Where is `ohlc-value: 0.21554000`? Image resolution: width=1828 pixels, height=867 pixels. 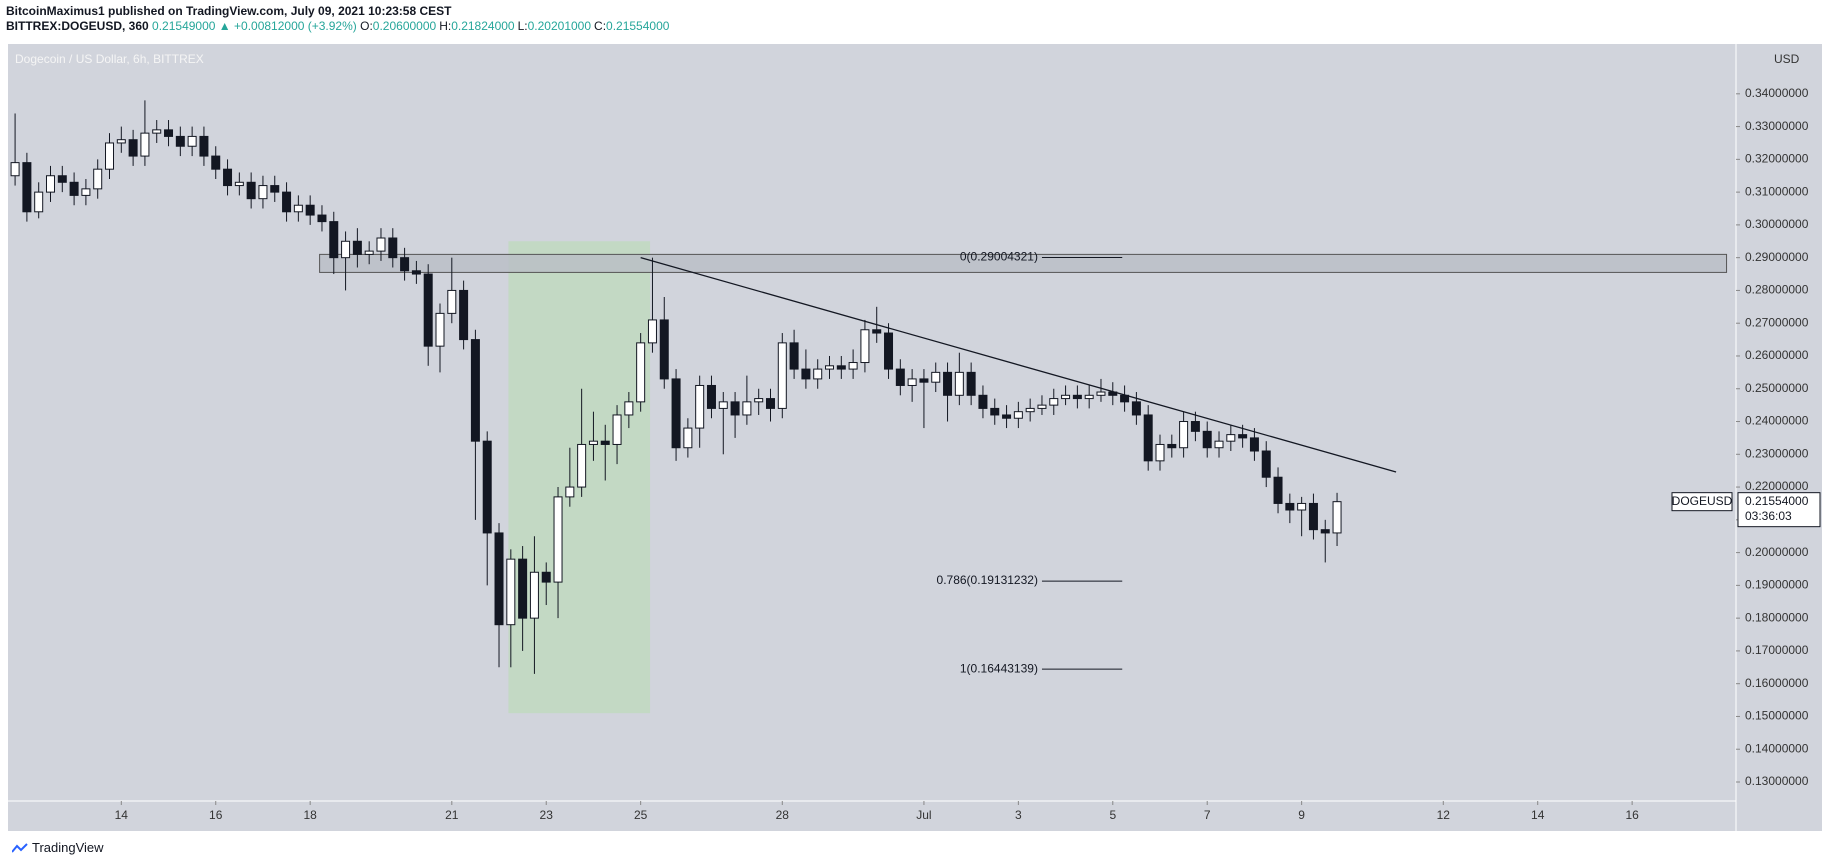 ohlc-value: 0.21554000 is located at coordinates (638, 26).